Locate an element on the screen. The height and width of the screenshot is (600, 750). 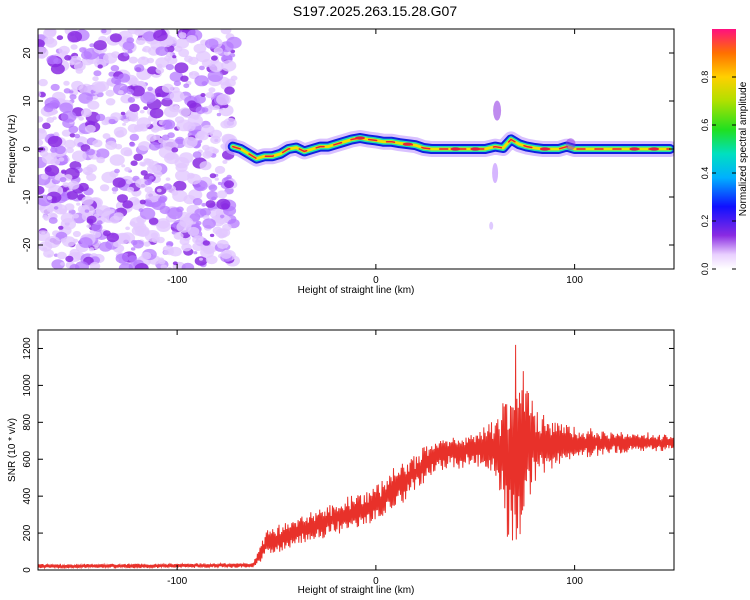
y-tick-label: 1000 is located at coordinates (27, 385).